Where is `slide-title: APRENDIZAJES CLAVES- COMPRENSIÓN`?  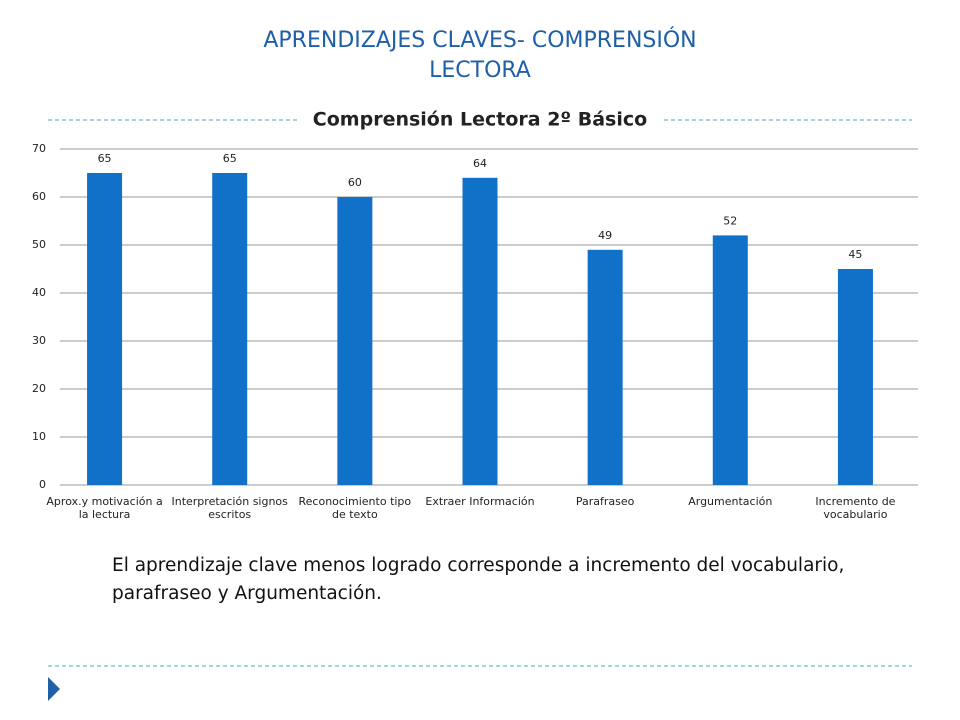
slide-title: APRENDIZAJES CLAVES- COMPRENSIÓN is located at coordinates (480, 40).